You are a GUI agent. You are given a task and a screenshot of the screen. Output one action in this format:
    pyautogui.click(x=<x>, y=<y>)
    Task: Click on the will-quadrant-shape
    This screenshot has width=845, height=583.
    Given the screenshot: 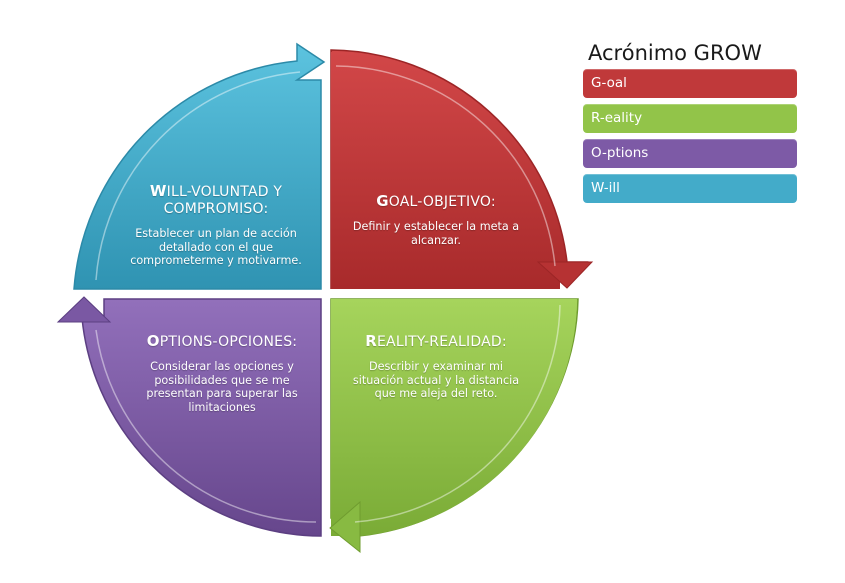 What is the action you would take?
    pyautogui.click(x=199, y=166)
    